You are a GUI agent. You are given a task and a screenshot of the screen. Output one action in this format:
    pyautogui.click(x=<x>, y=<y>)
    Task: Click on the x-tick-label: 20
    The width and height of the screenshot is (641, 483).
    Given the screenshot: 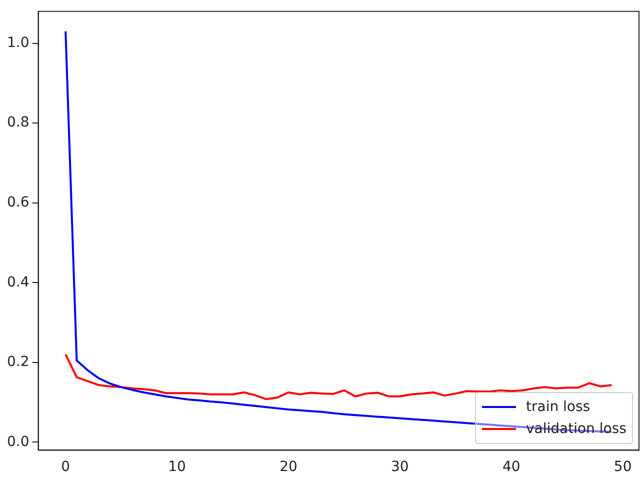 What is the action you would take?
    pyautogui.click(x=289, y=467)
    